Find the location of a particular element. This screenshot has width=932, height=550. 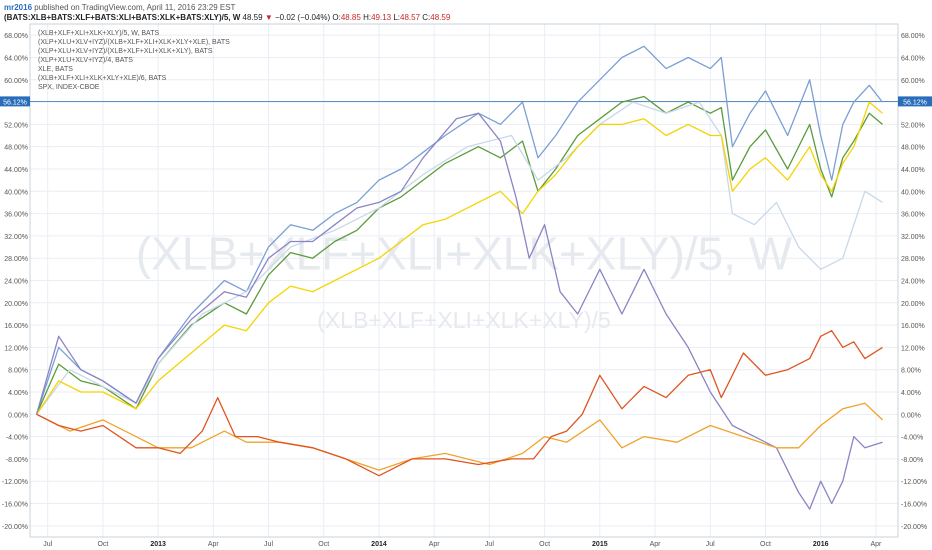

y-tick-label-right: 16.00% is located at coordinates (913, 326).